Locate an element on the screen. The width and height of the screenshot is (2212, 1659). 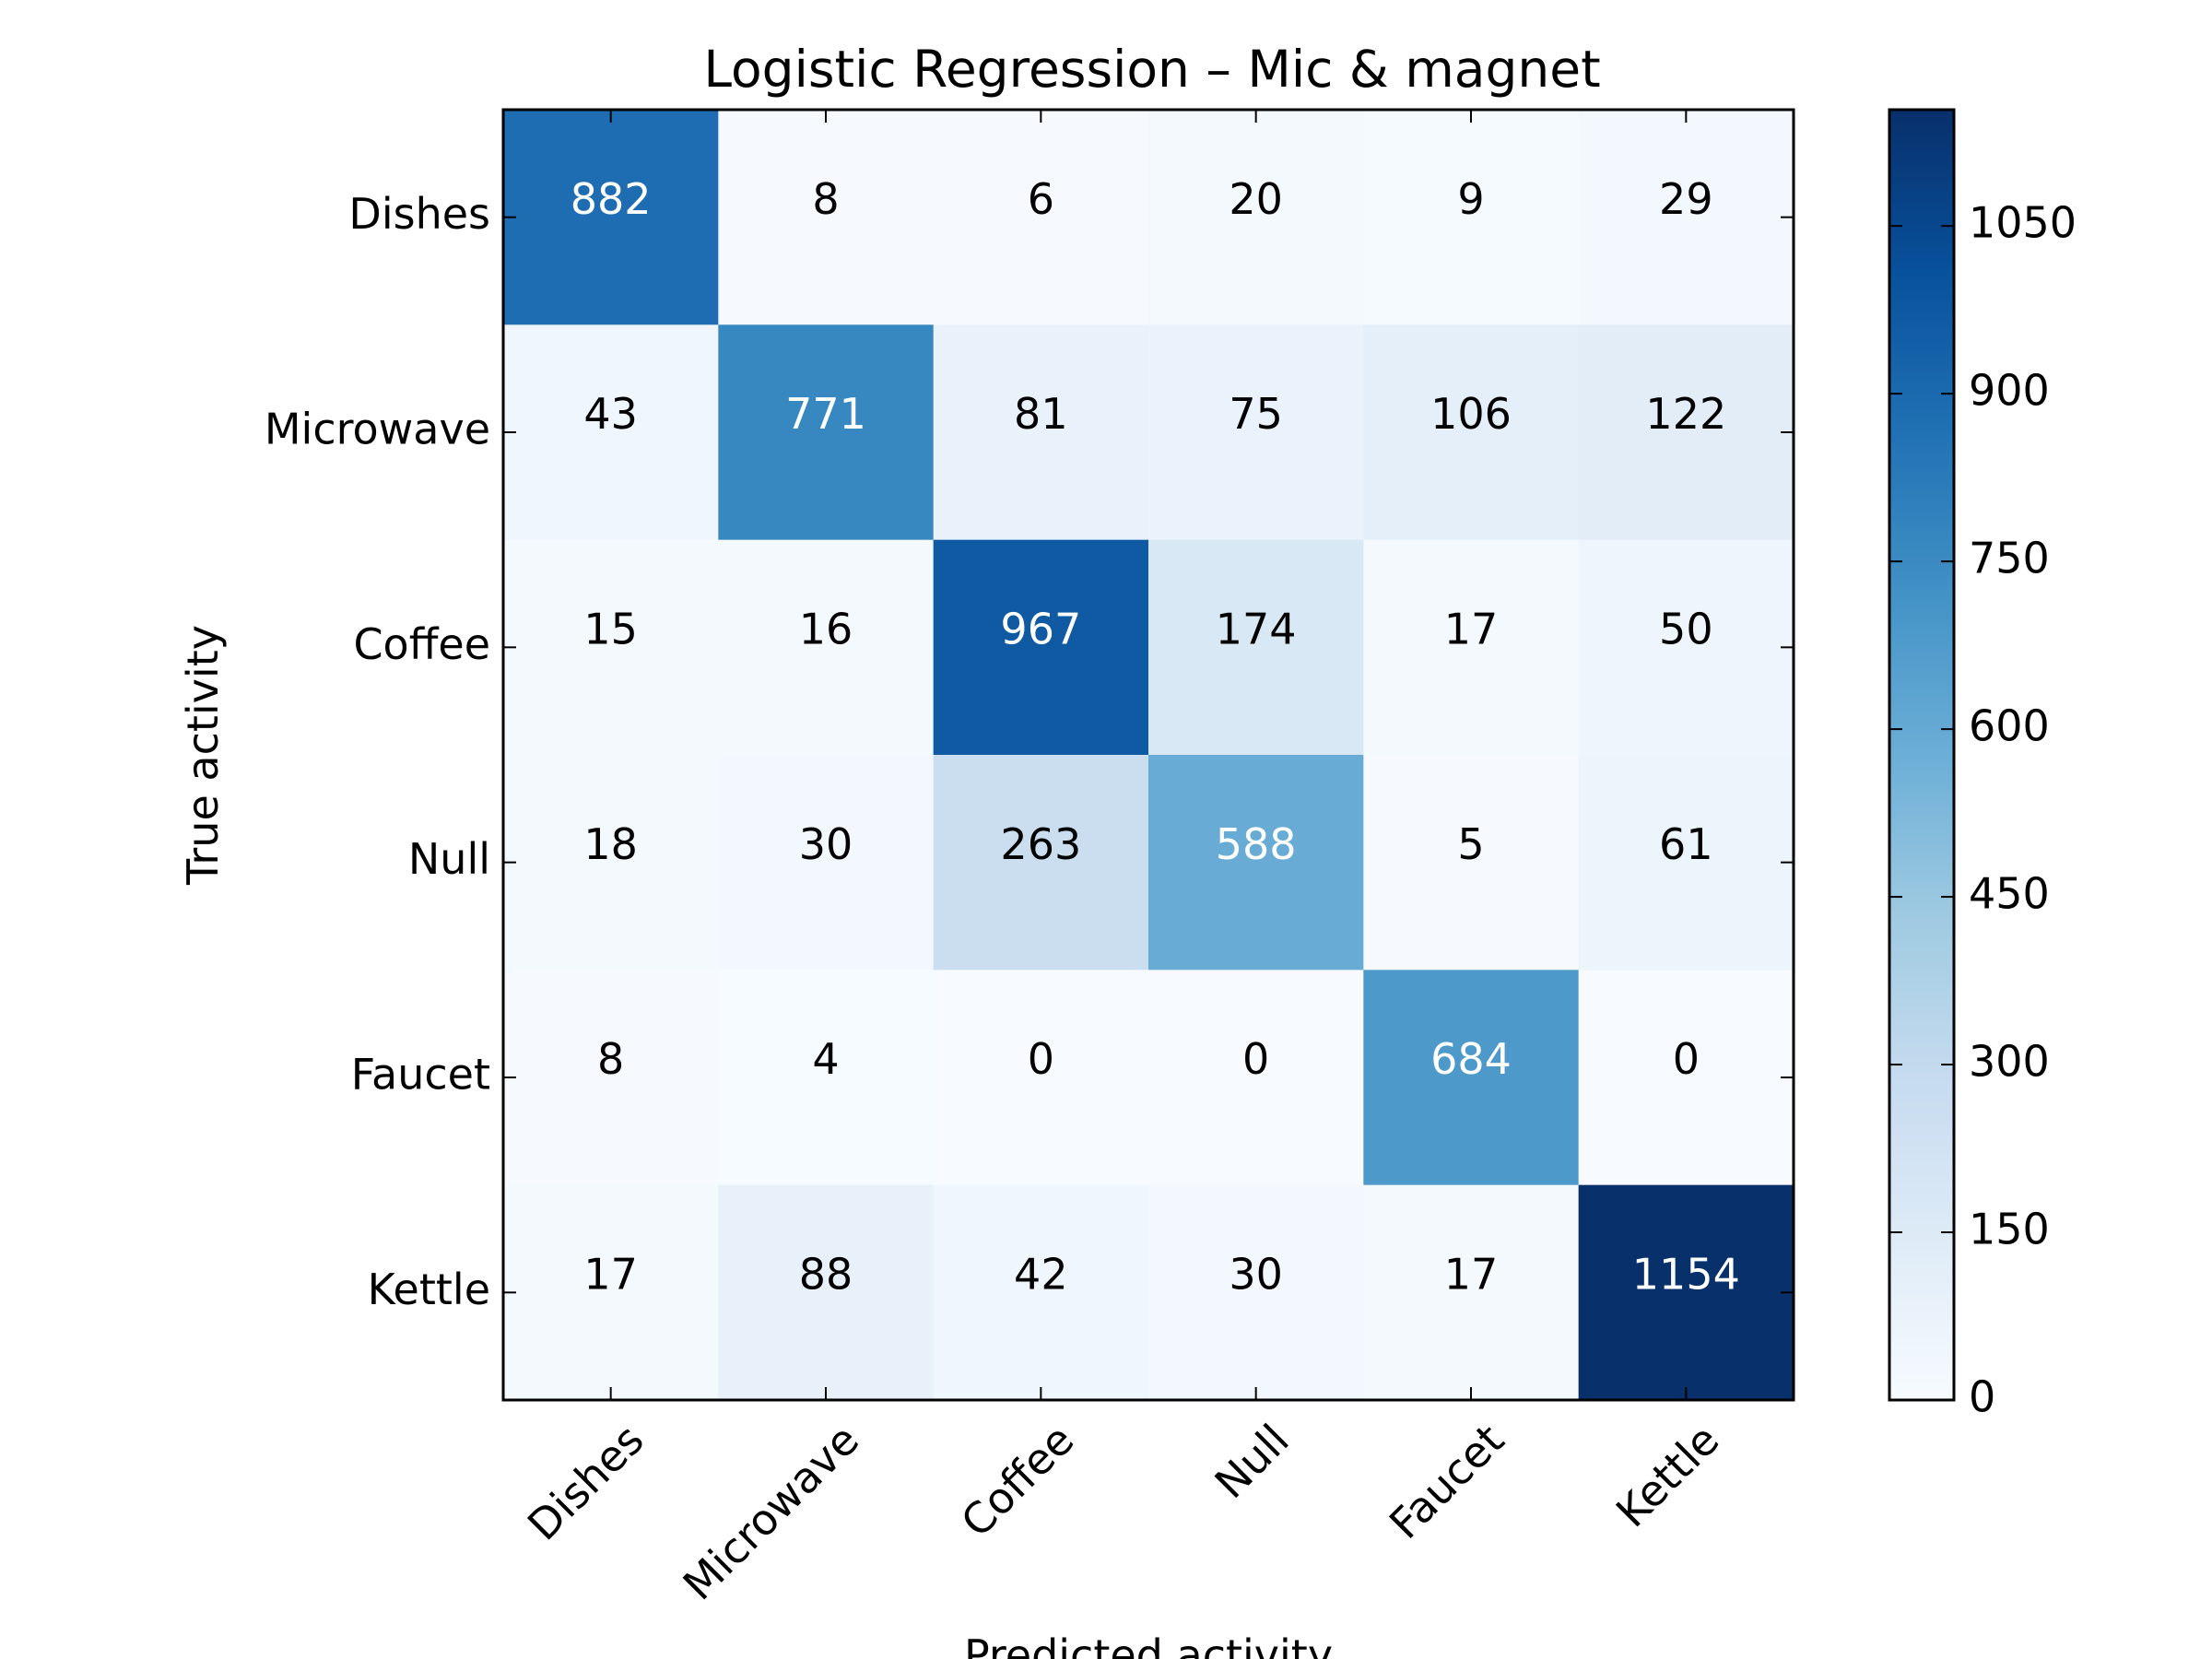
colorbar-tick-label: 150 is located at coordinates (2009, 1229).